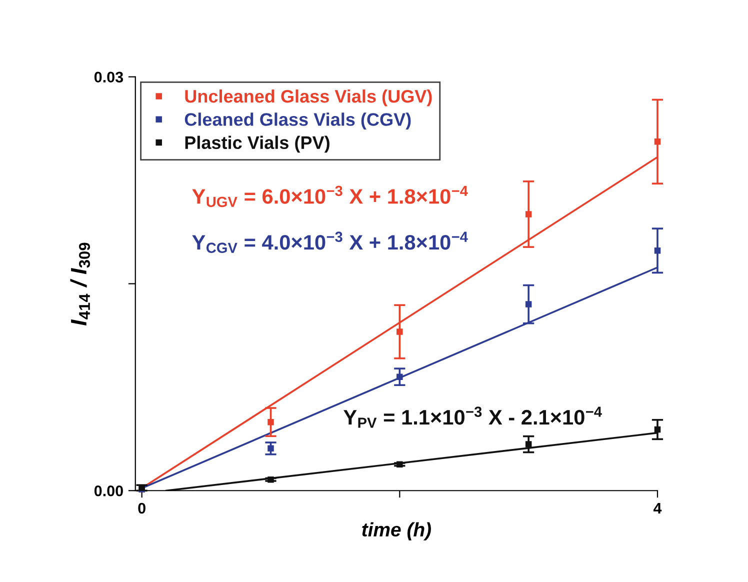 The image size is (748, 582). What do you see at coordinates (257, 144) in the screenshot?
I see `legend-label: Plastic Vials (PV)` at bounding box center [257, 144].